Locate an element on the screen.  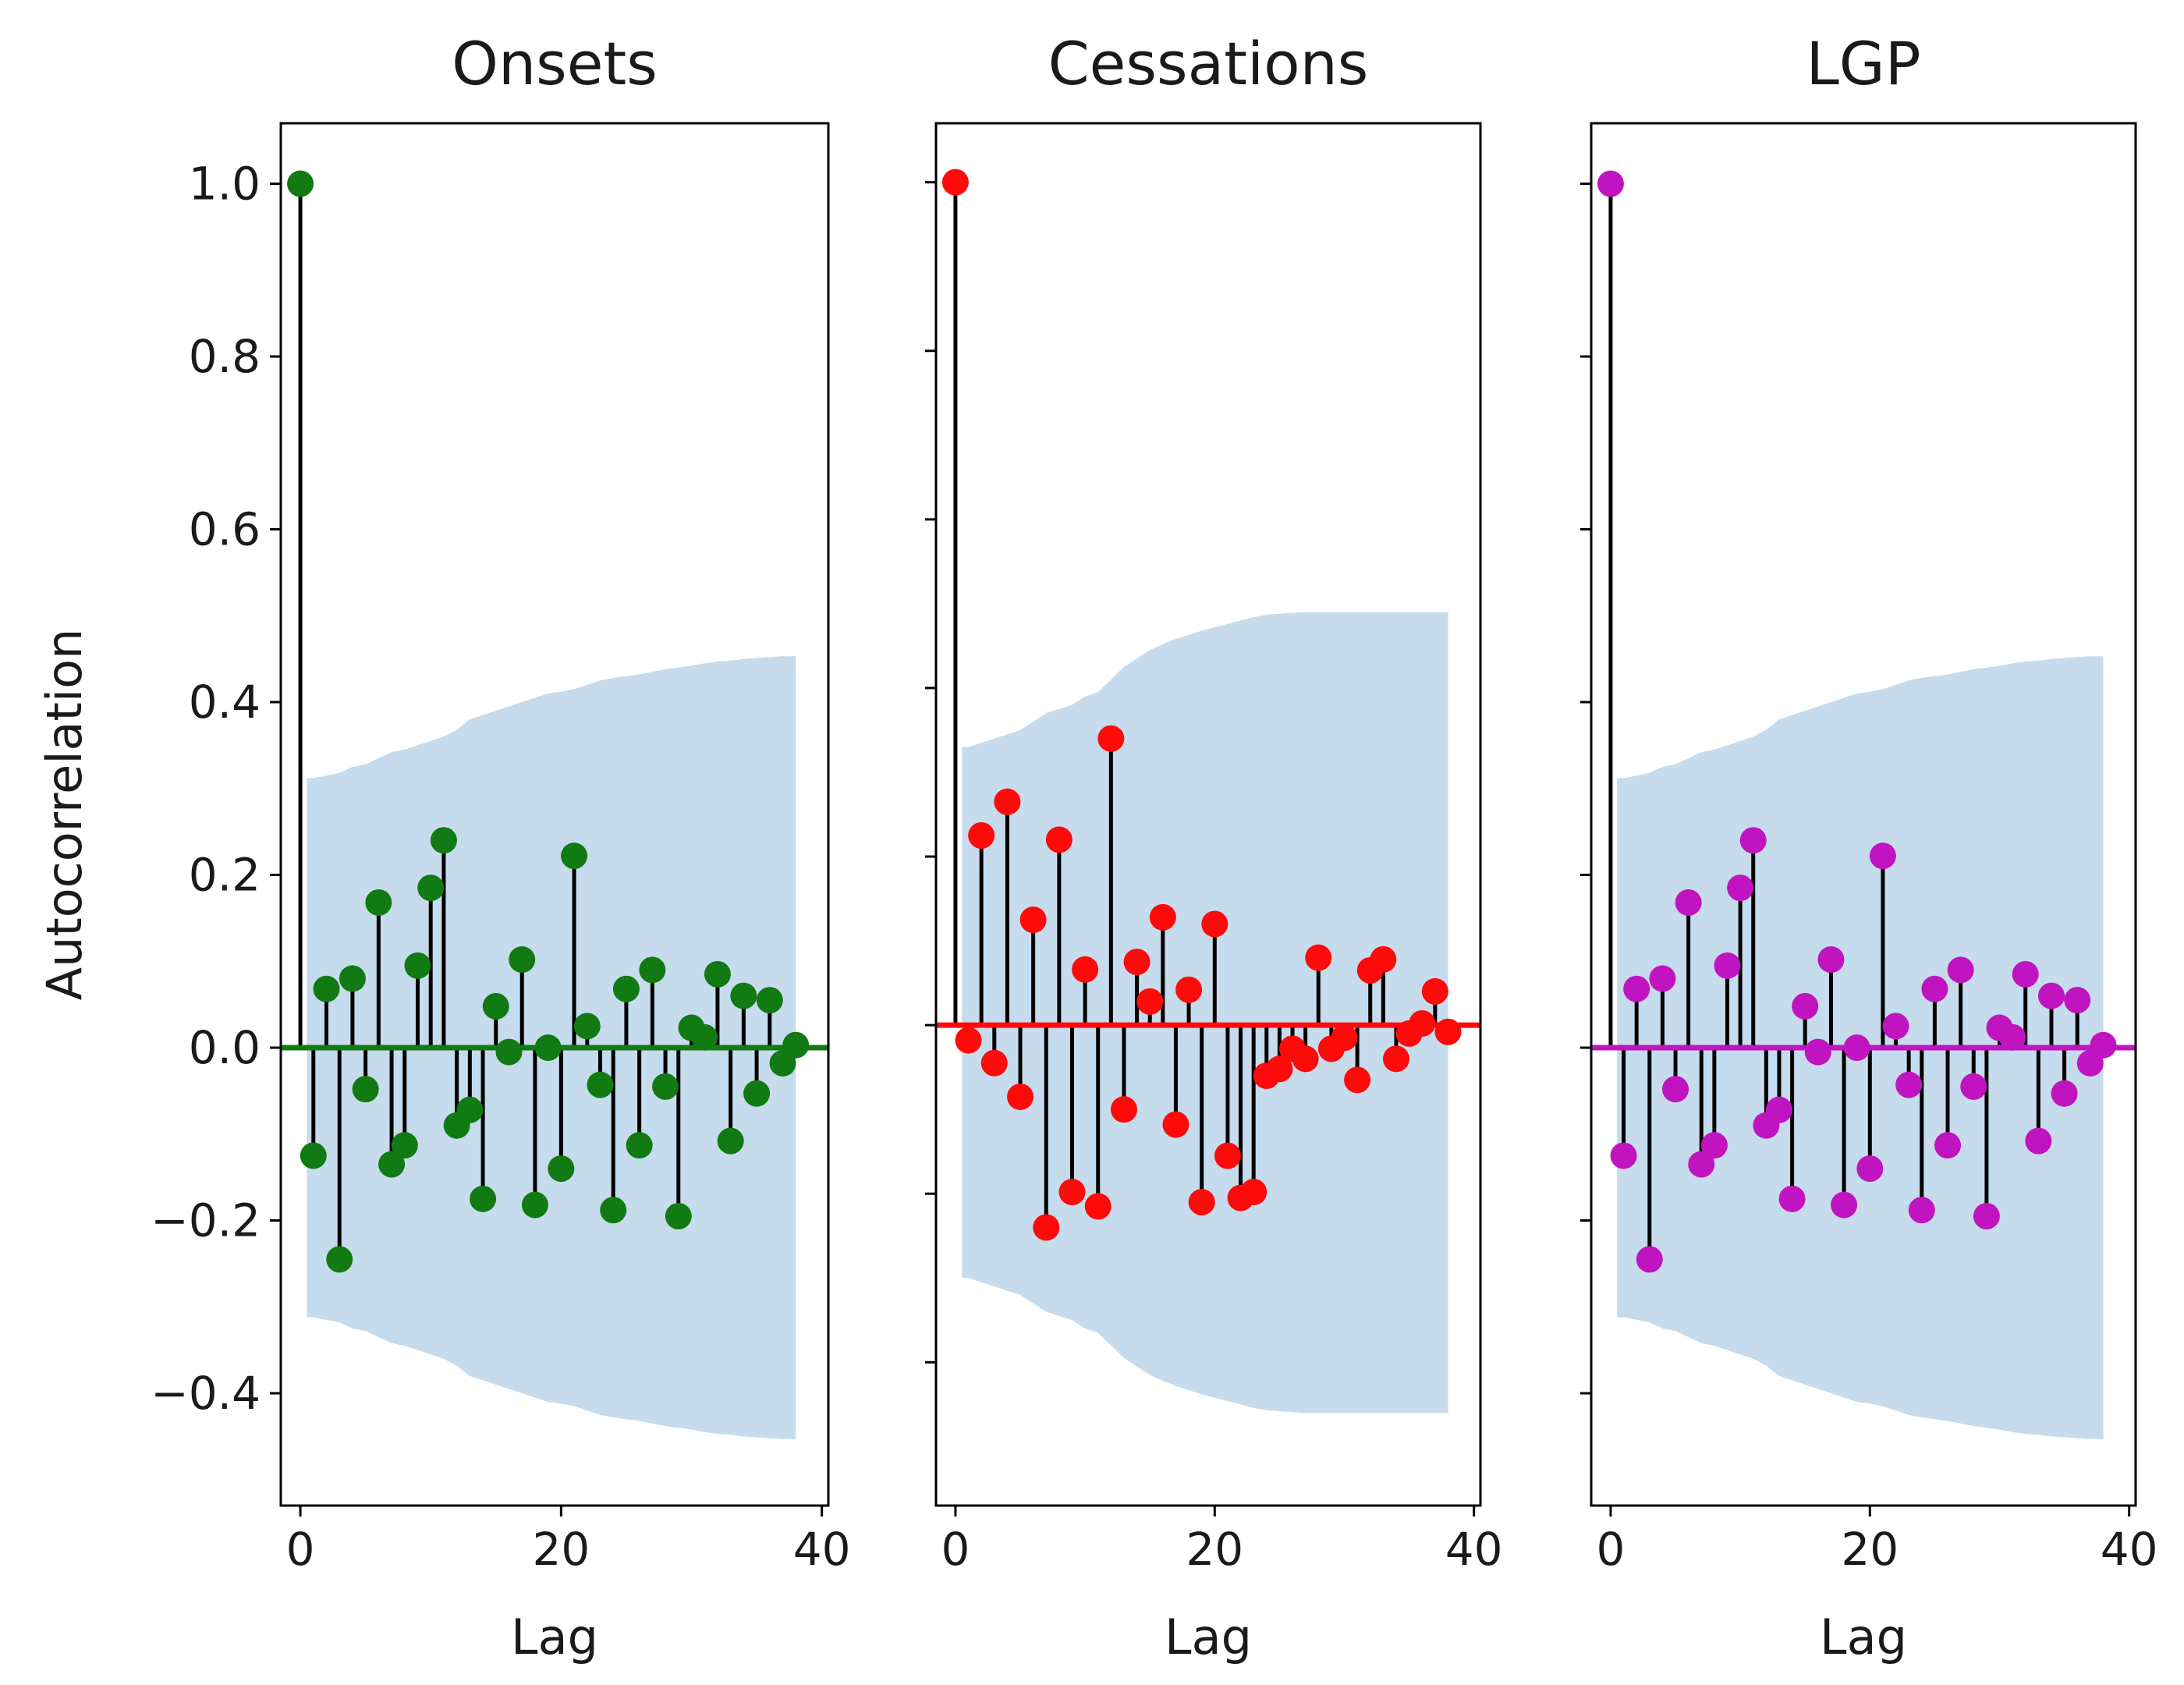
panel-1-ytick-label-0.4: 0.4 is located at coordinates (225, 702).